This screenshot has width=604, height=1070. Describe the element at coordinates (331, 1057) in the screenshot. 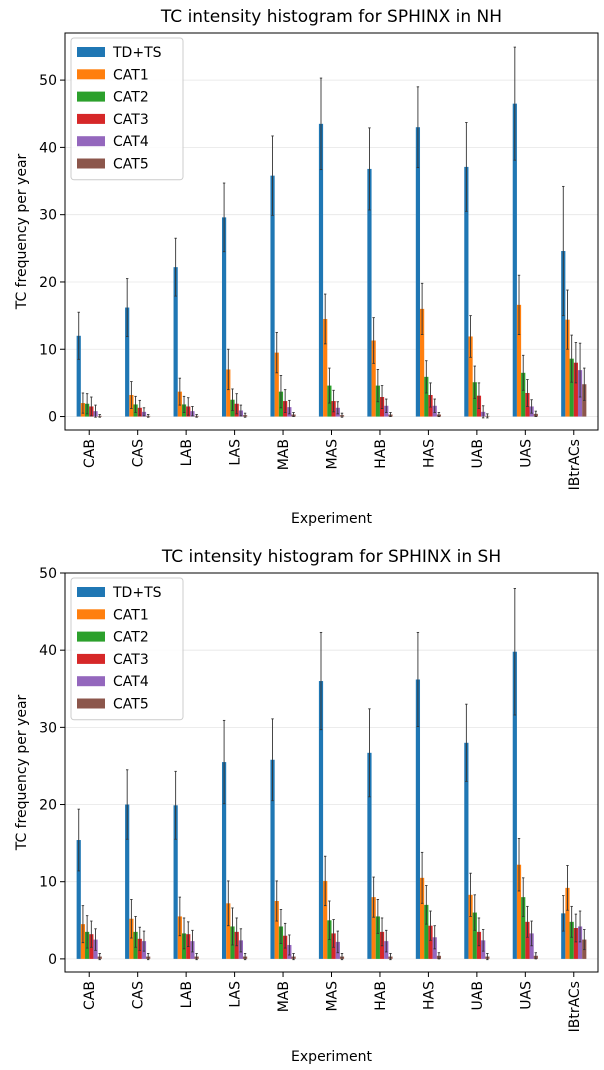

I see `x-axis-label: Experiment` at that location.